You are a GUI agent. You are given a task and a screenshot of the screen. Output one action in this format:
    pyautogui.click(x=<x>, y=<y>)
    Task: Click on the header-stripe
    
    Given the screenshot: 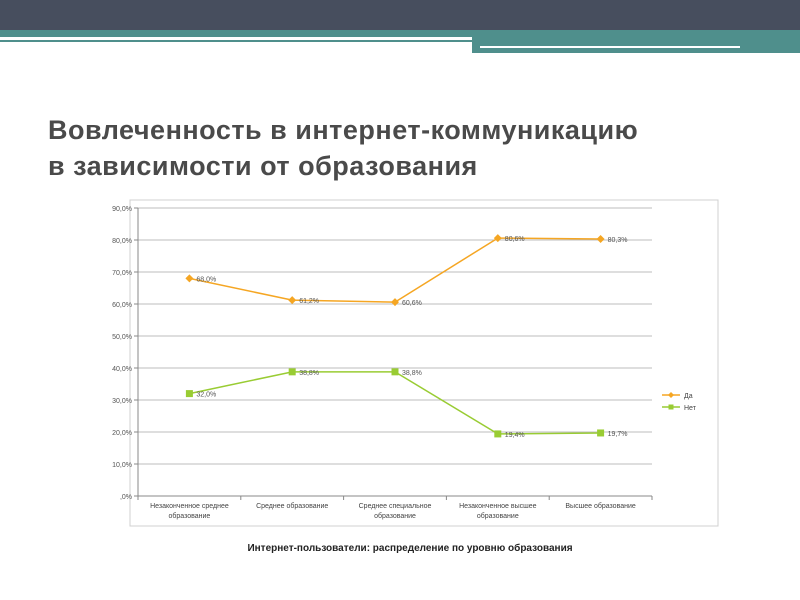 What is the action you would take?
    pyautogui.click(x=400, y=33)
    